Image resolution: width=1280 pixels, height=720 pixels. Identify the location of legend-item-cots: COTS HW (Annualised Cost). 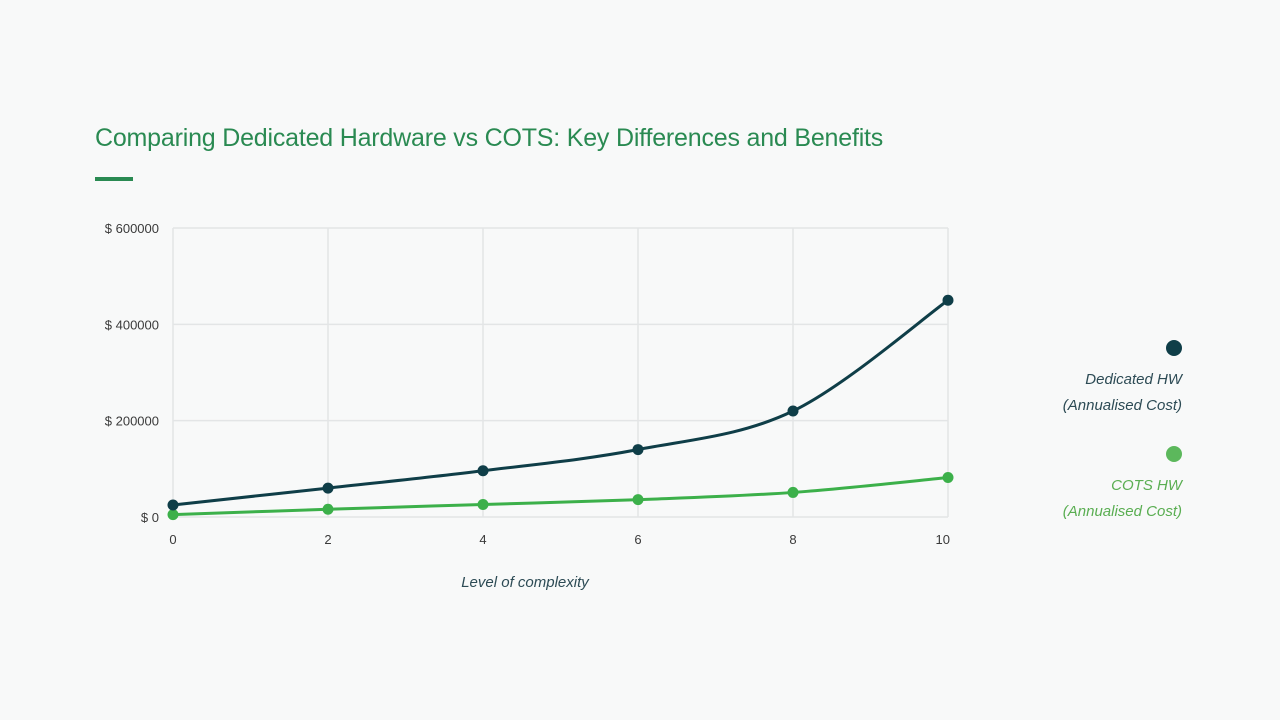
(1122, 485).